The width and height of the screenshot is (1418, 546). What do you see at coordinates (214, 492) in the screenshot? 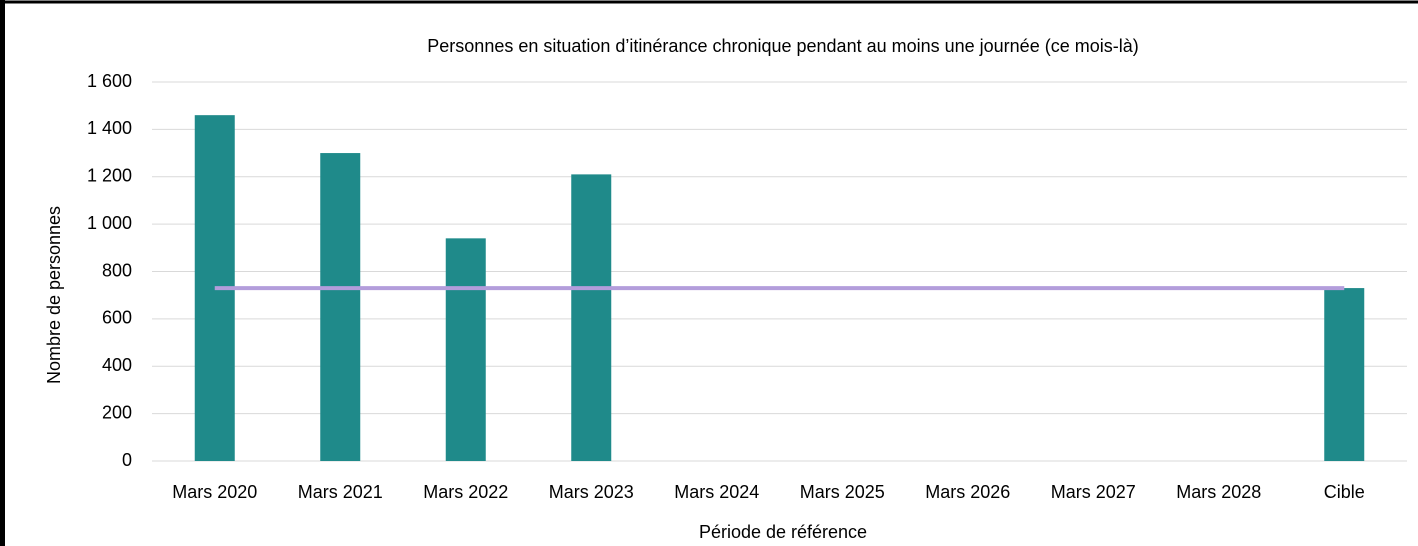
I see `x-tick-label: Mars 2020` at bounding box center [214, 492].